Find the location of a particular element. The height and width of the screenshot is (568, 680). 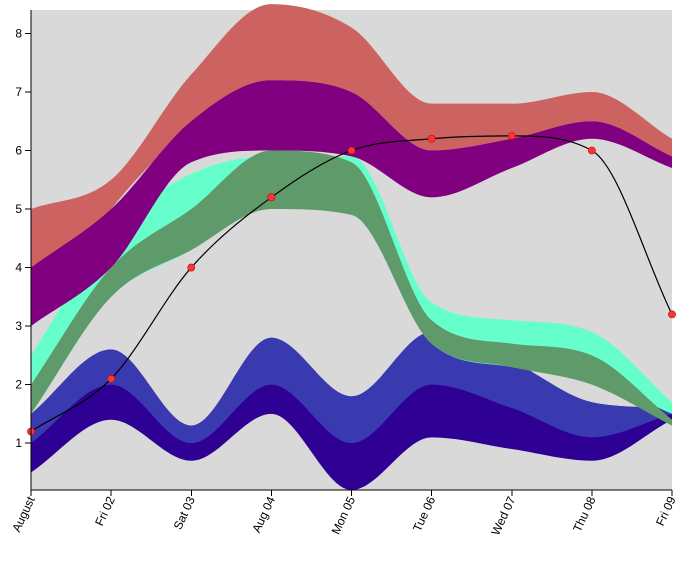

x-tick-label: Fri 09 is located at coordinates (666, 511).